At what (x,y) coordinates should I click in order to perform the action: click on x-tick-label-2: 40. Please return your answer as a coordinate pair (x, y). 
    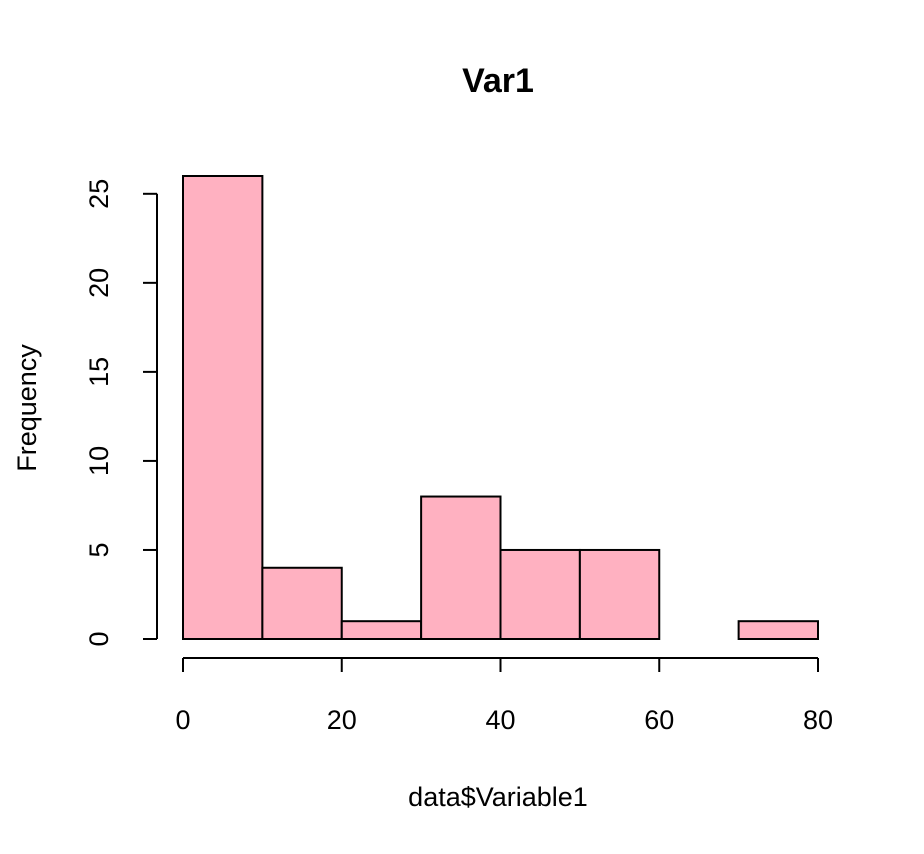
    Looking at the image, I should click on (500, 720).